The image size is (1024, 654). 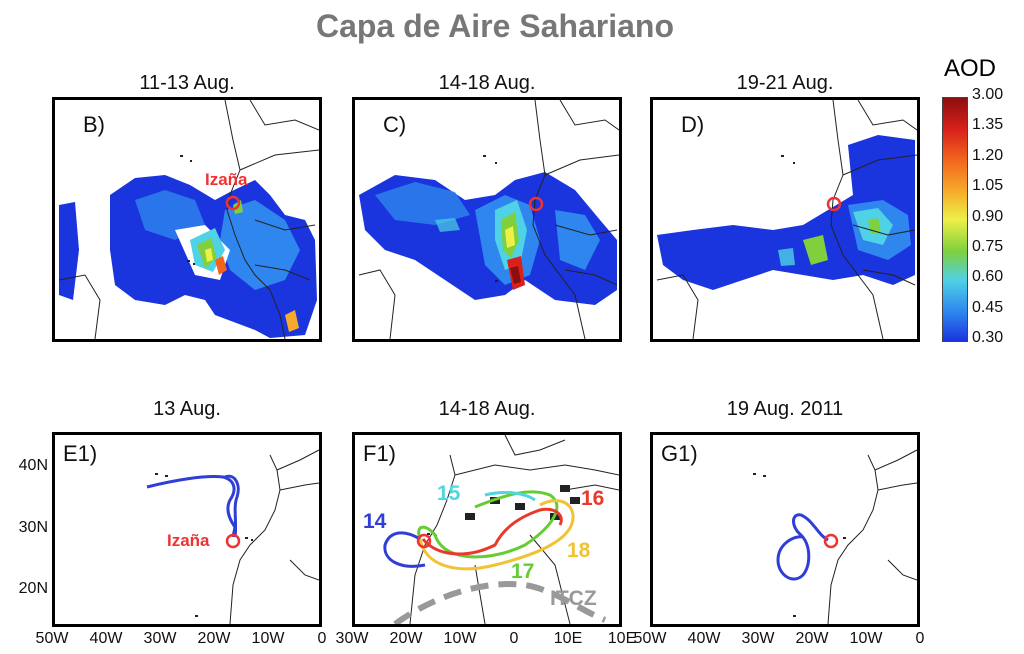 I want to click on itcz-label: ITCZ, so click(x=573, y=598).